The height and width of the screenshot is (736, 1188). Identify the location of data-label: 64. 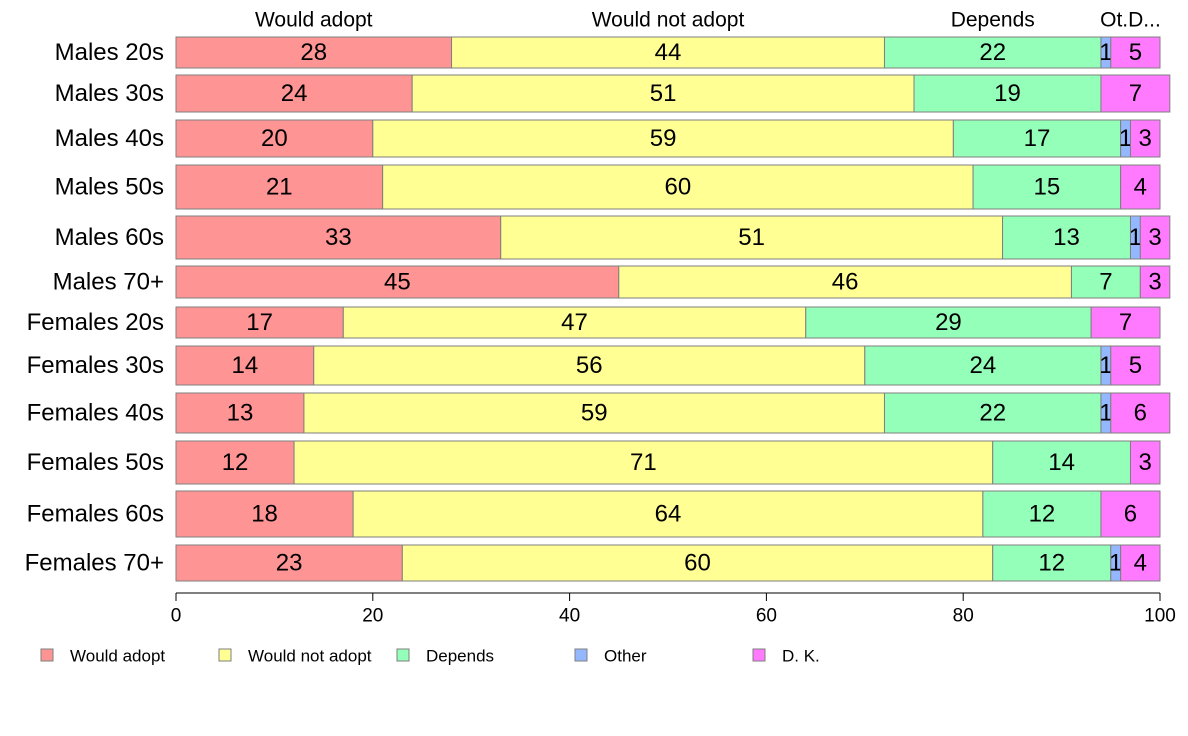
(668, 514).